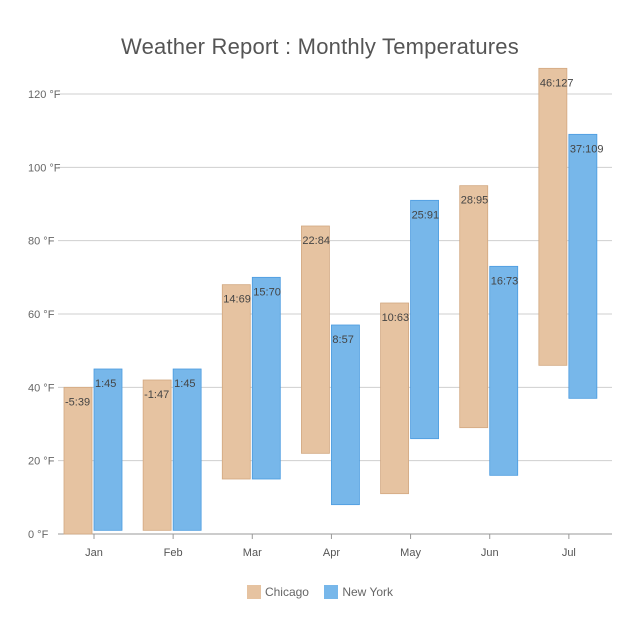  What do you see at coordinates (557, 83) in the screenshot?
I see `data-label: 46:127` at bounding box center [557, 83].